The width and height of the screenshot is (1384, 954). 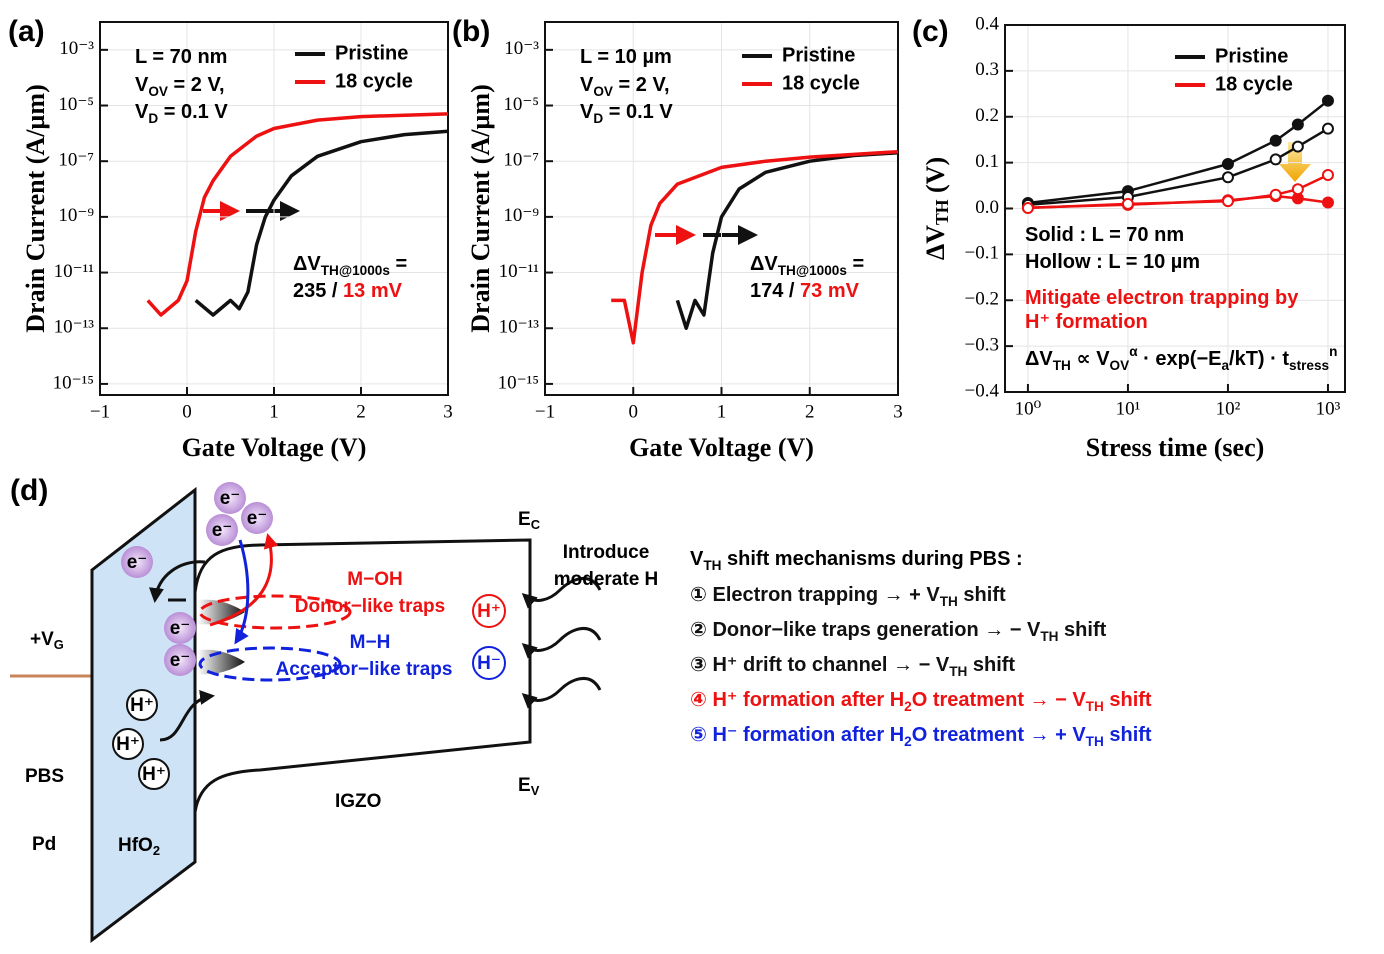 What do you see at coordinates (370, 606) in the screenshot?
I see `donor-traps: Donor−like traps` at bounding box center [370, 606].